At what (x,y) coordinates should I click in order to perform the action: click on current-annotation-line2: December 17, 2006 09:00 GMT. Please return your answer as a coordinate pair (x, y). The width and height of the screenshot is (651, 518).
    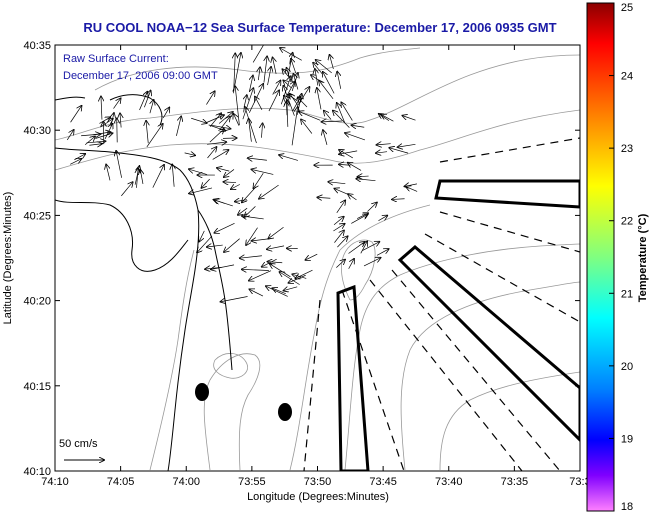
    Looking at the image, I should click on (140, 76).